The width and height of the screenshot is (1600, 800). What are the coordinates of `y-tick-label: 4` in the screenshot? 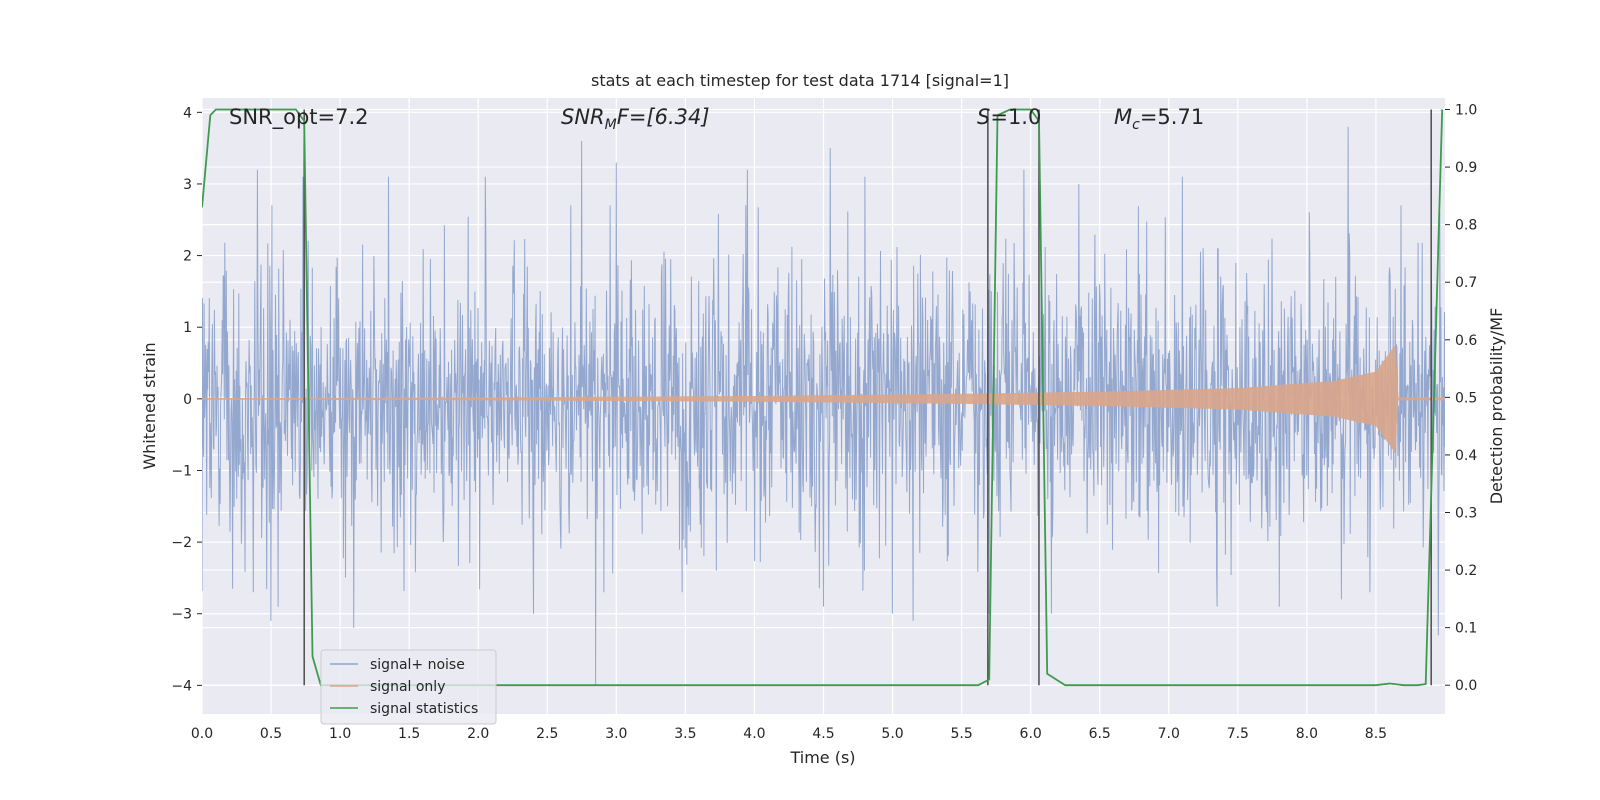 It's located at (187, 113).